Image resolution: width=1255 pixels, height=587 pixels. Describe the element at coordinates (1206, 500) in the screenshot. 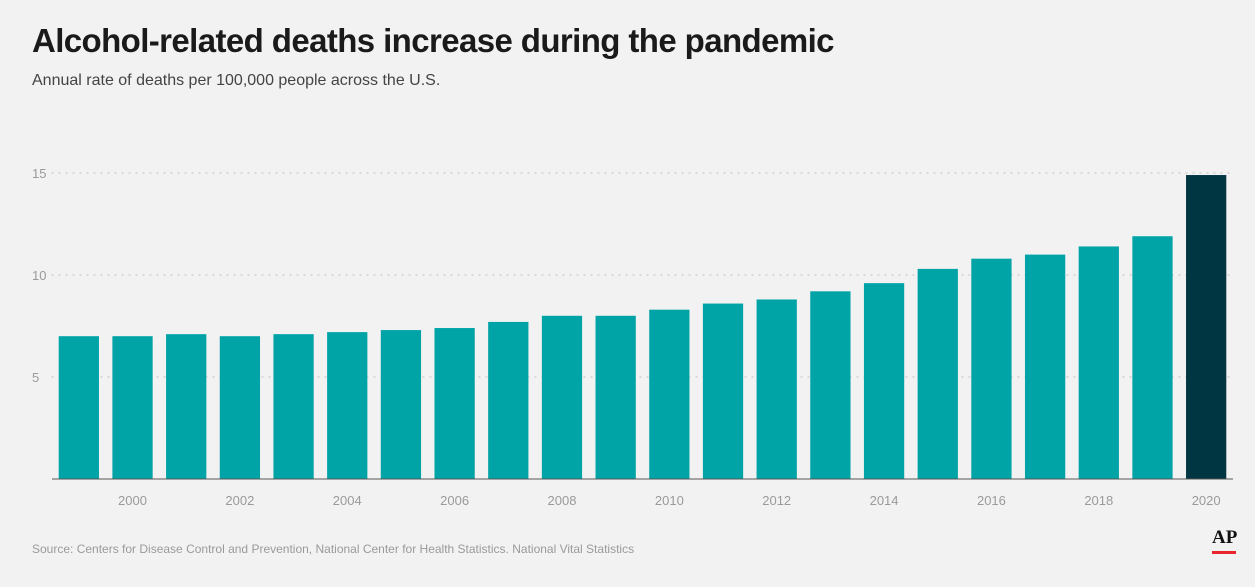

I see `x-tick-label: 2020` at that location.